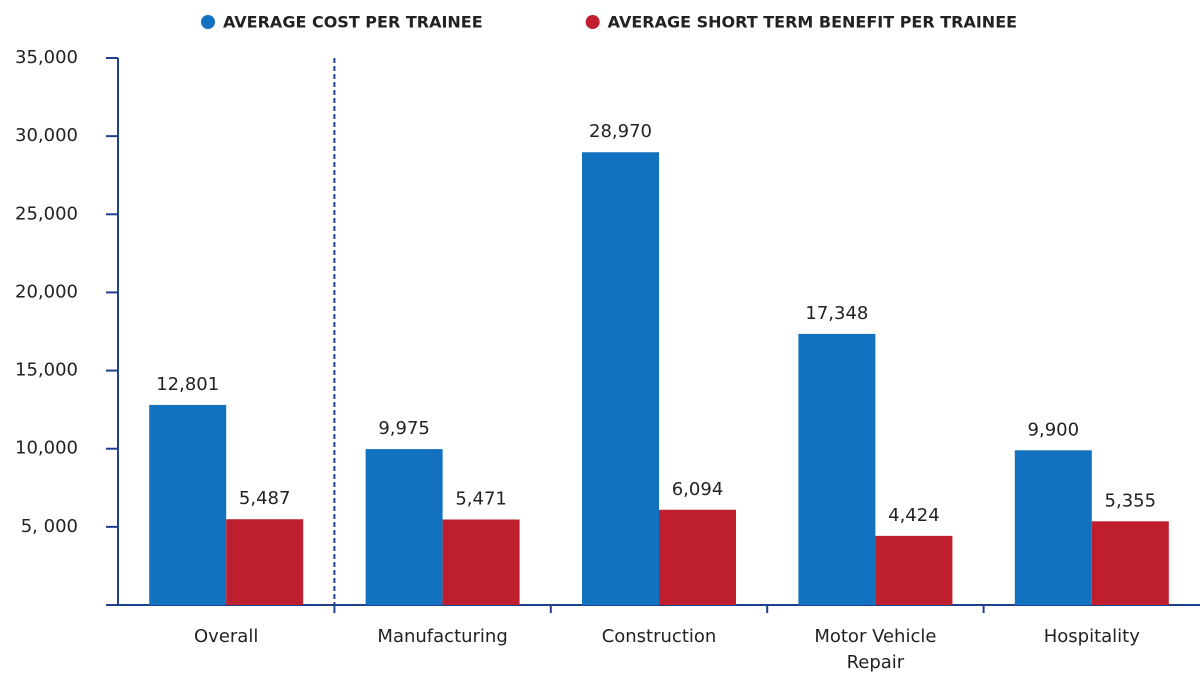 This screenshot has height=676, width=1200. Describe the element at coordinates (265, 498) in the screenshot. I see `value-label: 5,487` at that location.